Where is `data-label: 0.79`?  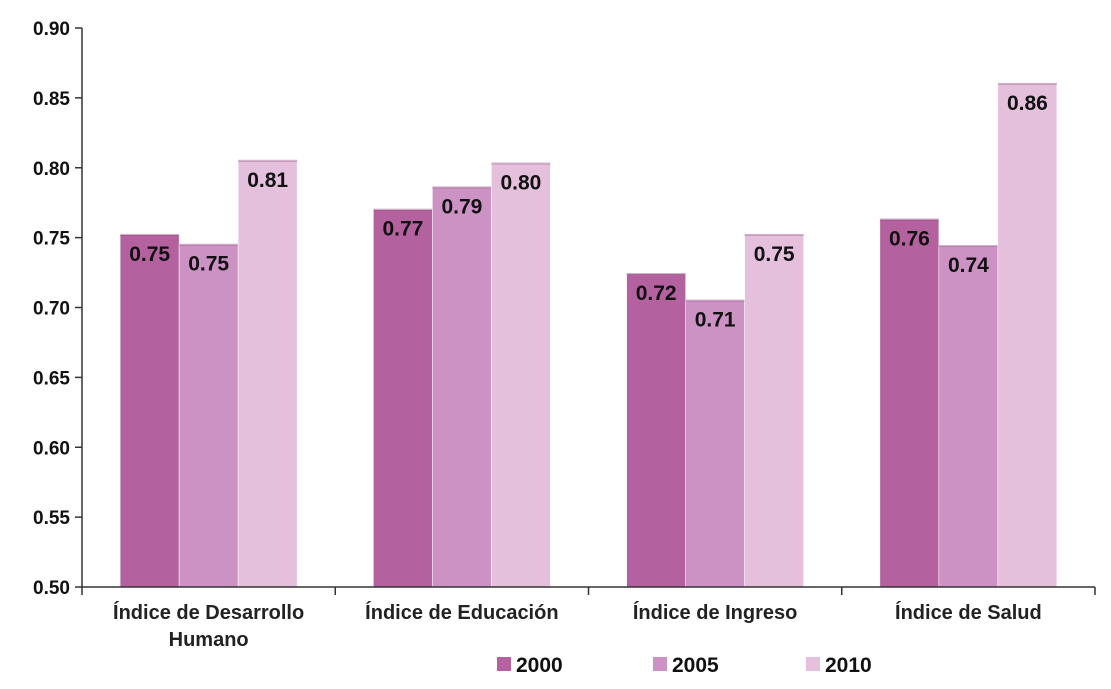 data-label: 0.79 is located at coordinates (461, 206).